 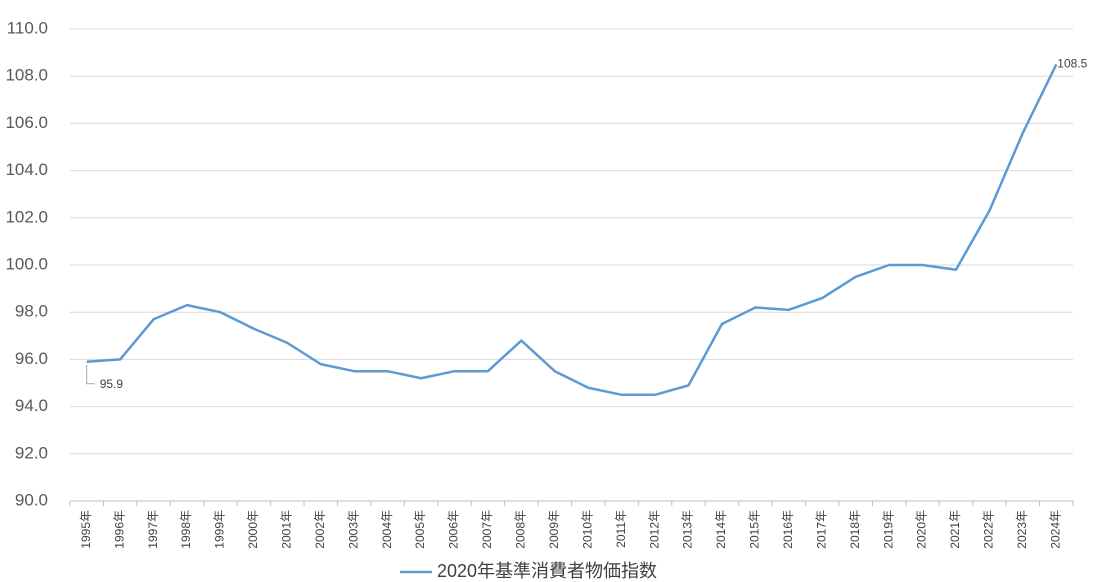 I want to click on x-tick-label: 2019年, so click(x=888, y=529).